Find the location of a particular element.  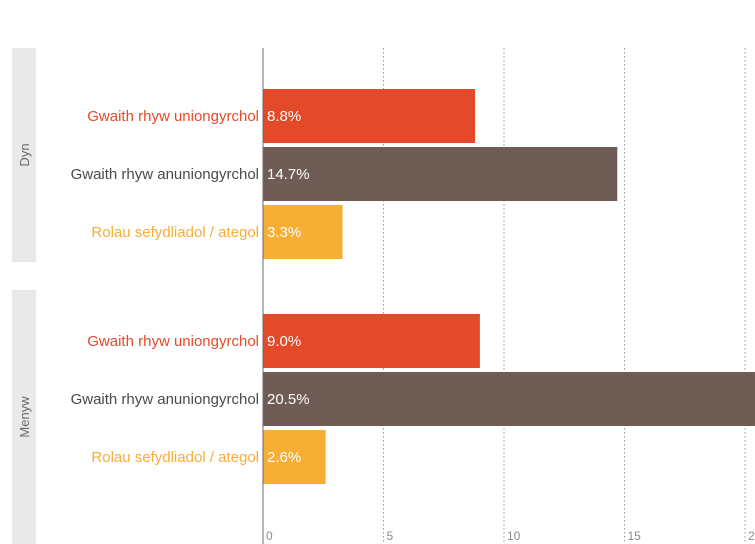

x-axis-ticks: 0 5 10 15 20 is located at coordinates (510, 536).